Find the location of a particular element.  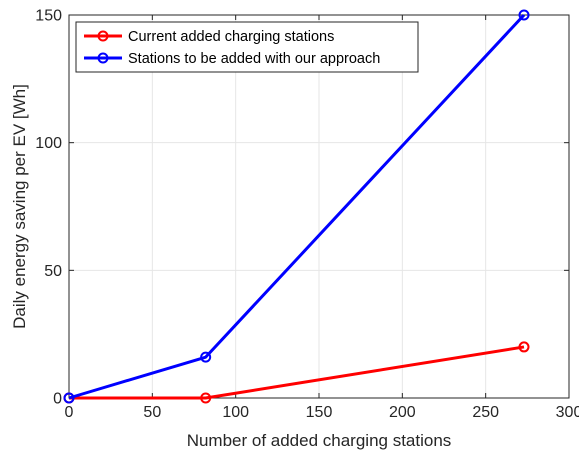

legend-entry-0: Current added charging stations is located at coordinates (231, 37).